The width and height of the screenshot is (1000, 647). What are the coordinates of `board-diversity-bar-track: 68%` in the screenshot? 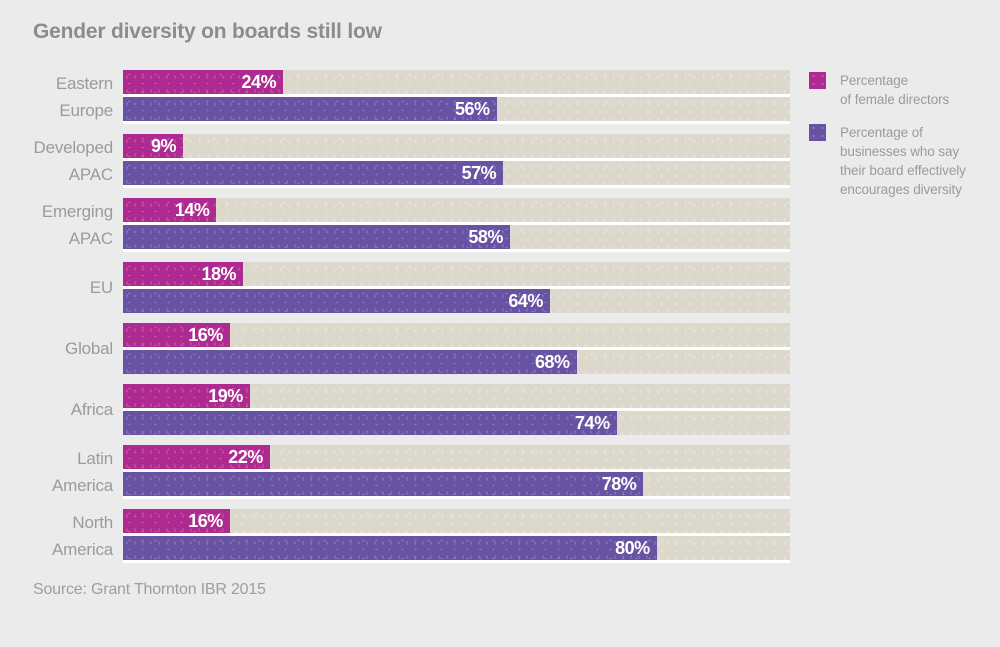 It's located at (456, 362).